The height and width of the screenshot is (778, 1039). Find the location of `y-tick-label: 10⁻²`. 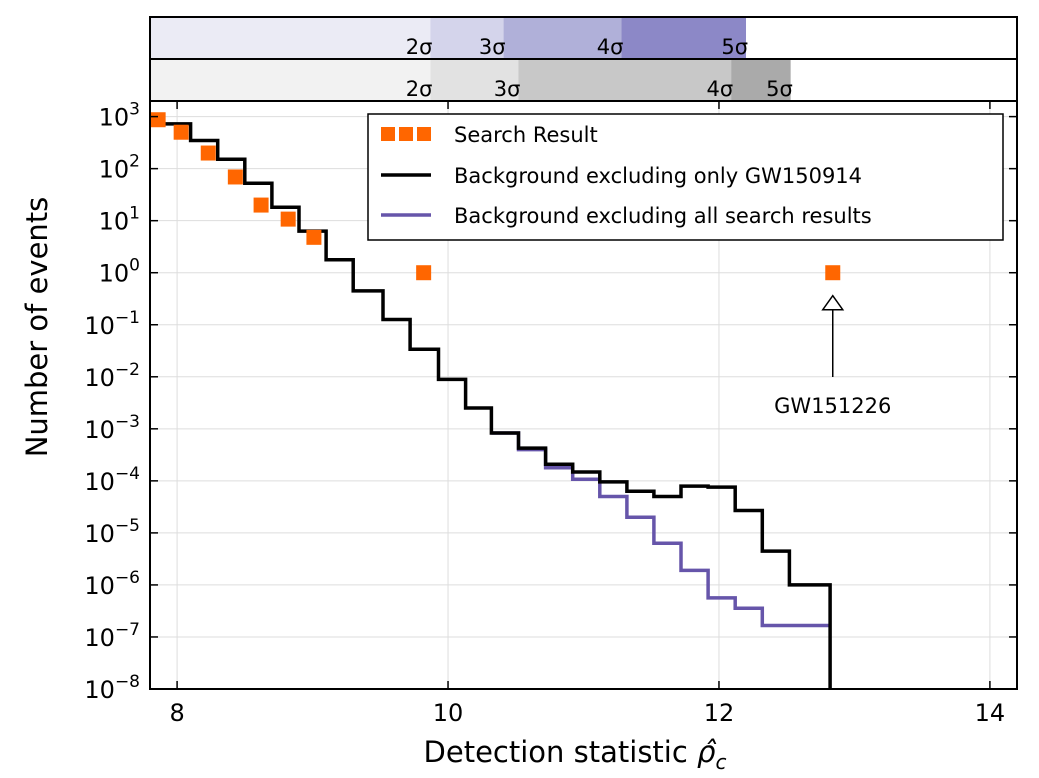

y-tick-label: 10⁻² is located at coordinates (112, 376).